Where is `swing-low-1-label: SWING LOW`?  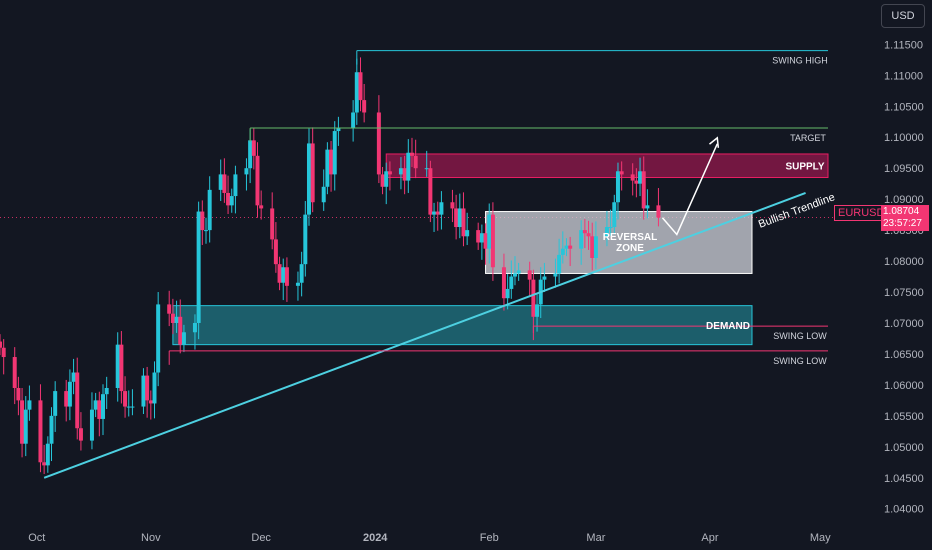 swing-low-1-label: SWING LOW is located at coordinates (800, 336).